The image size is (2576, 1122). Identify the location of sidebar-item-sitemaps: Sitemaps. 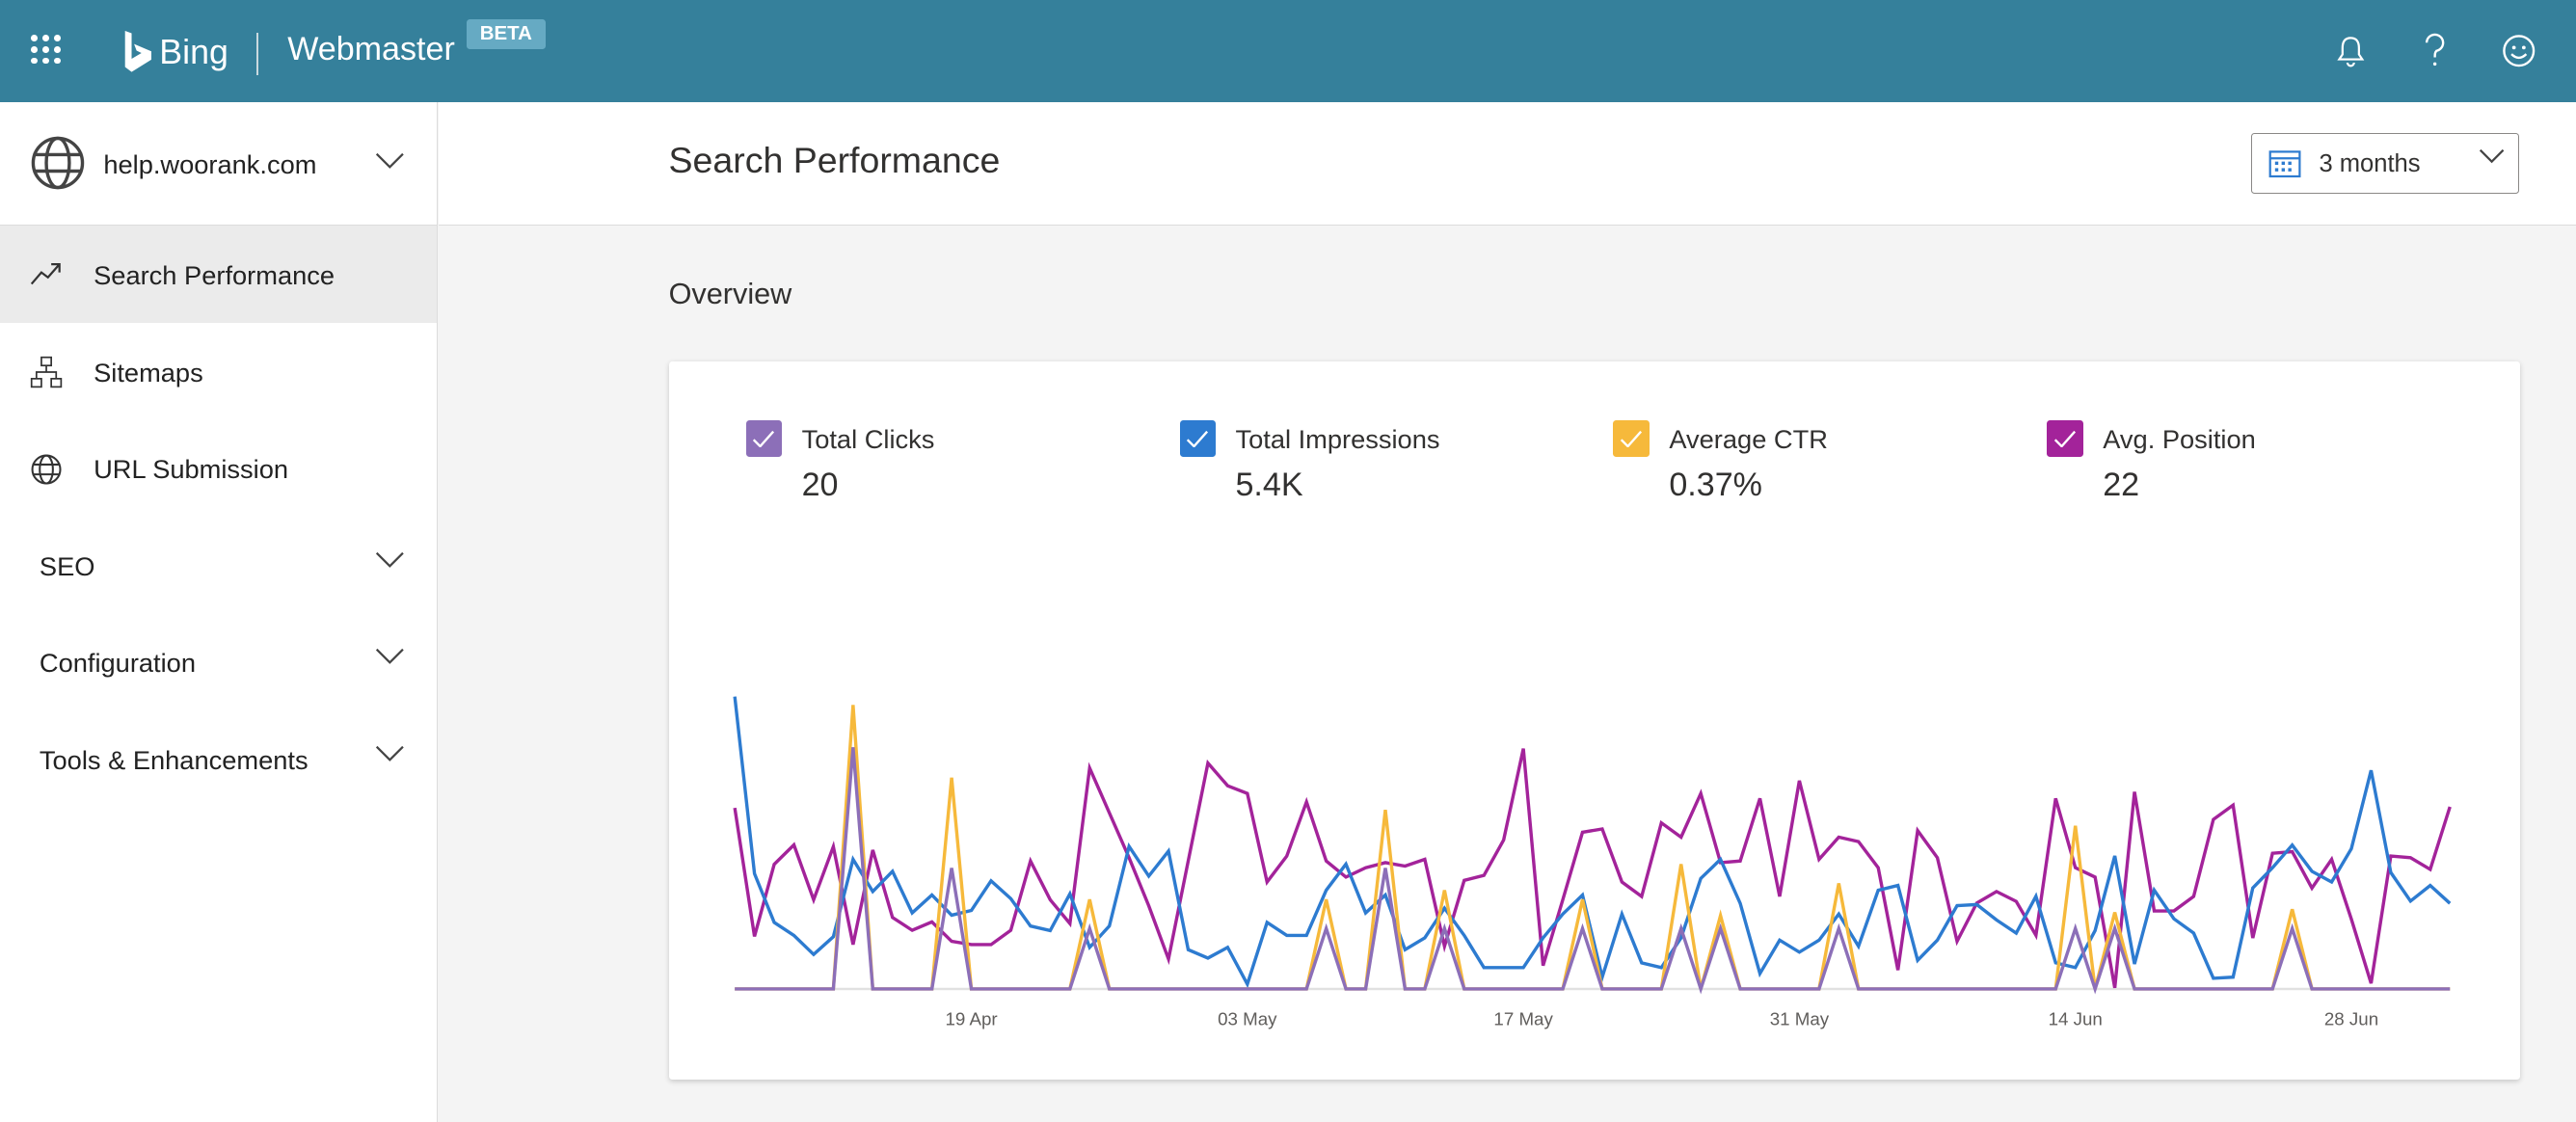
(219, 371).